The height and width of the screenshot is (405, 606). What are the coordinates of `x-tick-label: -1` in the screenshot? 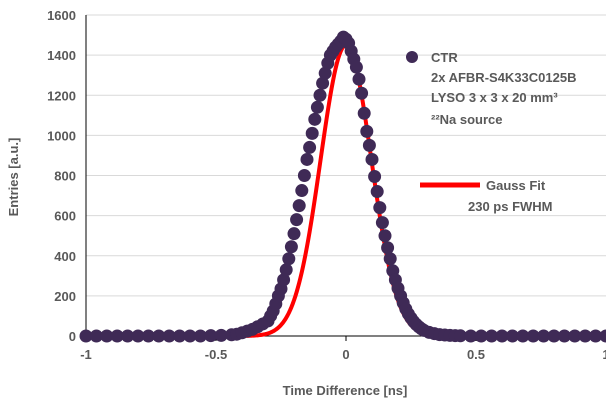 It's located at (86, 354).